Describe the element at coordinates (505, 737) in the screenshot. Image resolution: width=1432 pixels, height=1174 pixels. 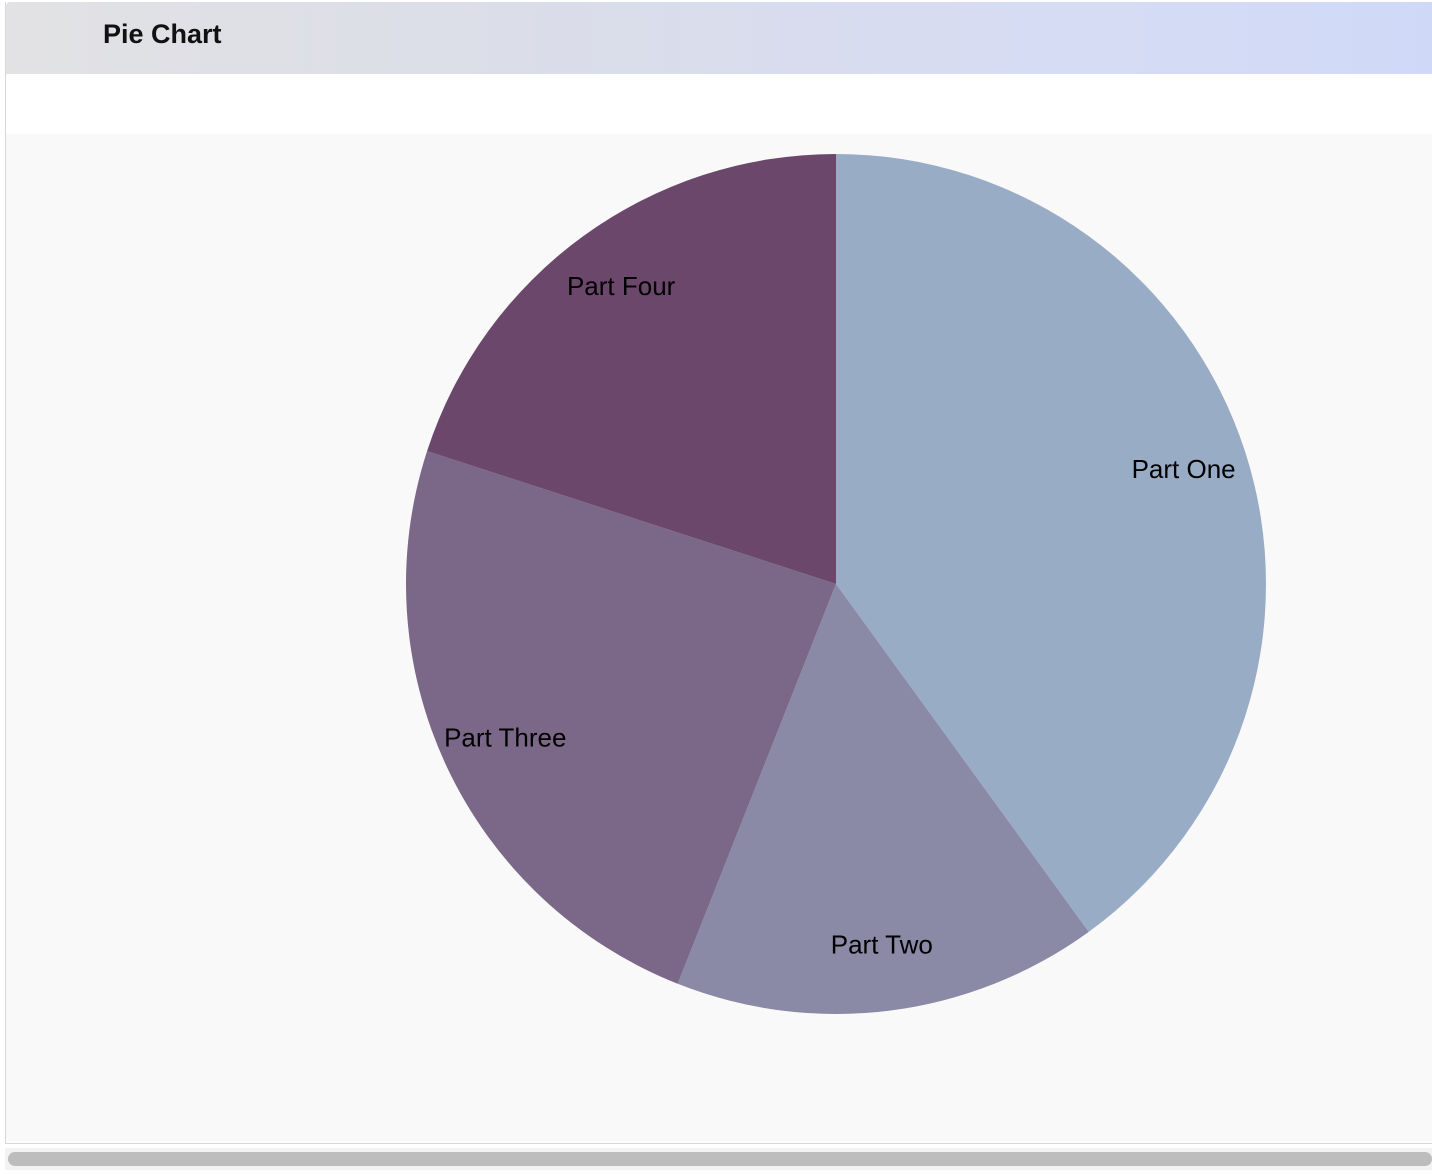
I see `slice-label-part-three: Part Three` at that location.